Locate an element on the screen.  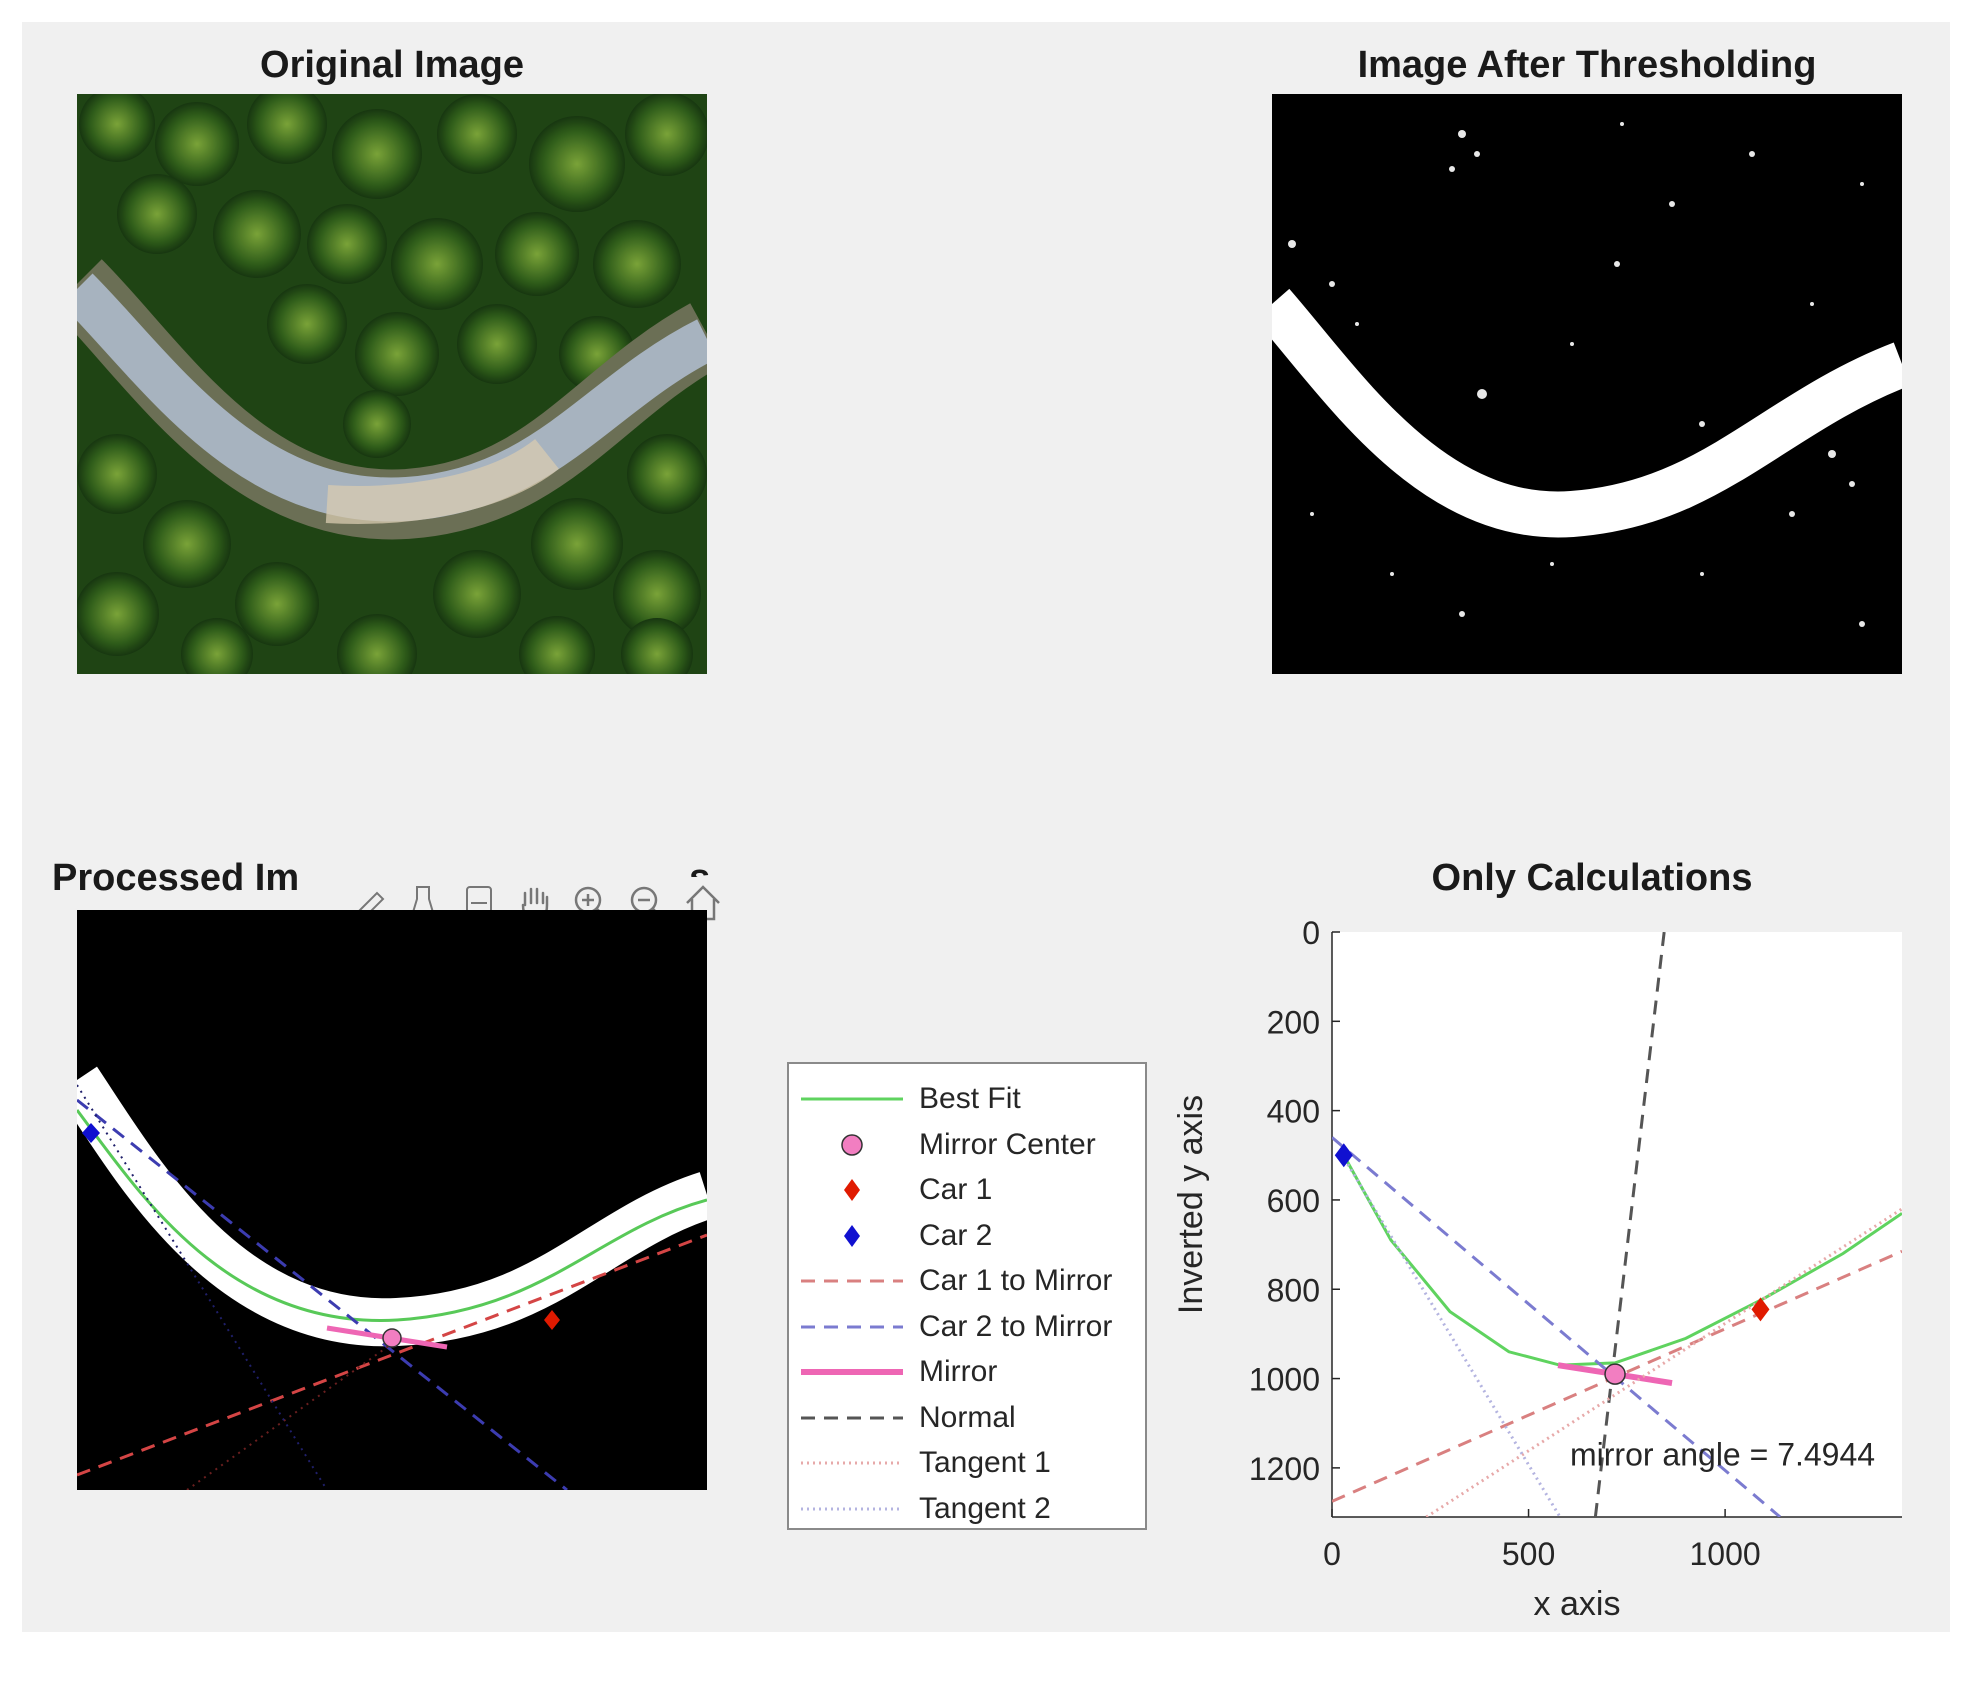
legend-label: Car 1 is located at coordinates (956, 1189).